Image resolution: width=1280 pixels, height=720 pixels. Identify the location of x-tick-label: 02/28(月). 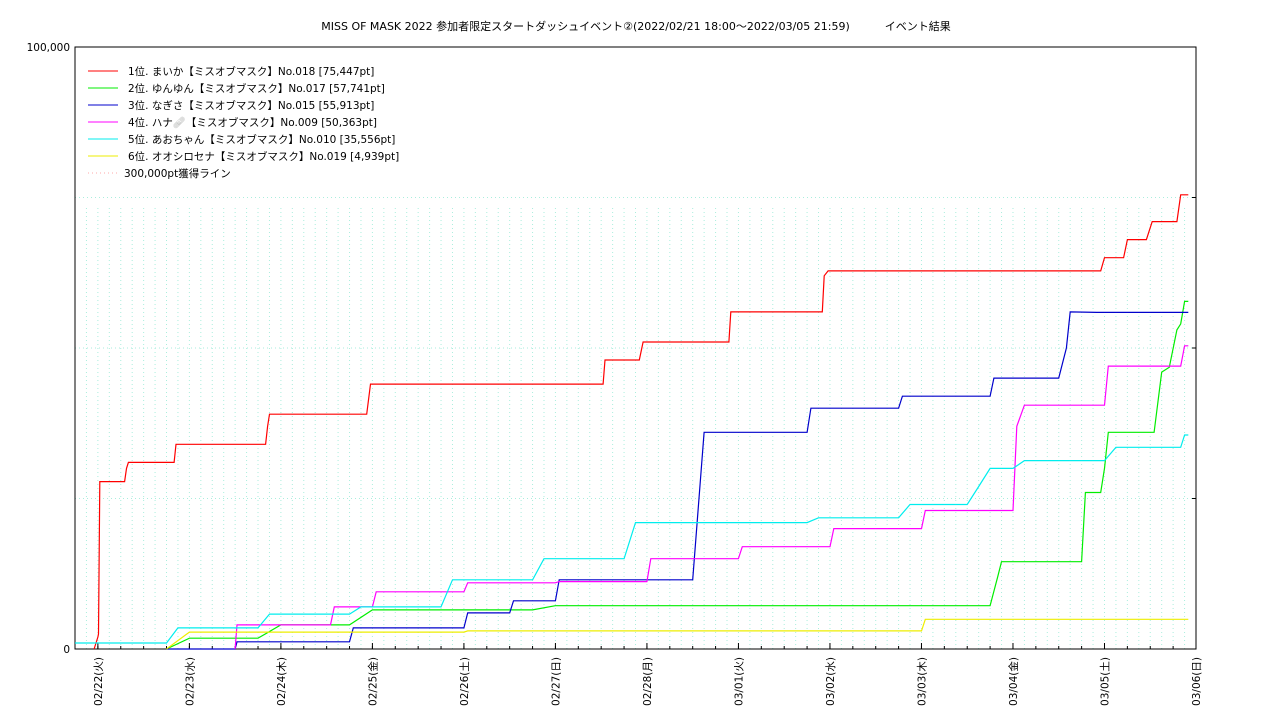
(648, 681).